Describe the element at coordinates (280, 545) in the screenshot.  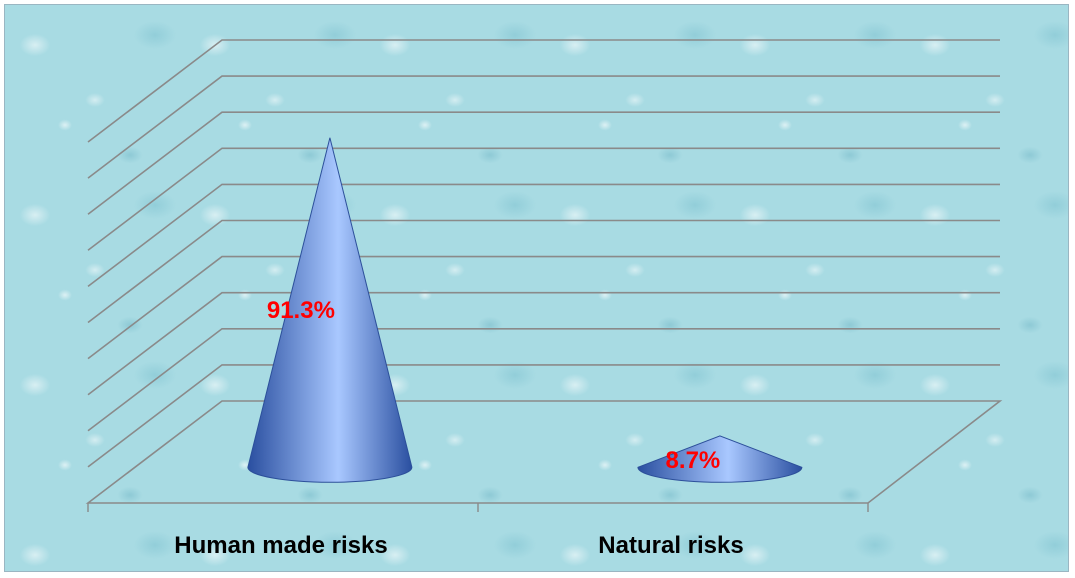
I see `tick-label-0: Human made risks` at that location.